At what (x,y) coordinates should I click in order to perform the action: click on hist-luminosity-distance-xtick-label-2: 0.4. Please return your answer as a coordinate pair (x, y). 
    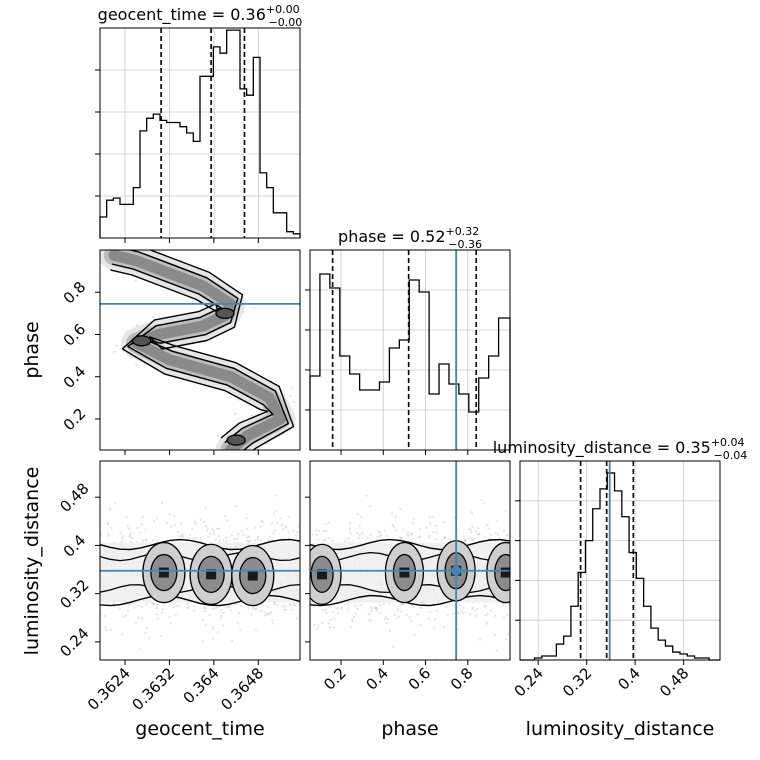
    Looking at the image, I should click on (629, 679).